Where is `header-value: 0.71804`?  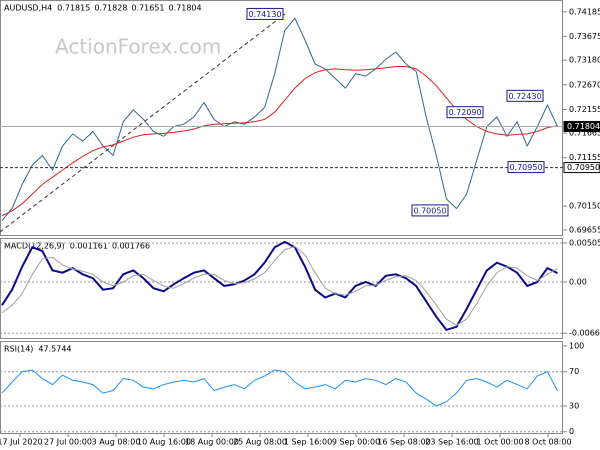
header-value: 0.71804 is located at coordinates (185, 8).